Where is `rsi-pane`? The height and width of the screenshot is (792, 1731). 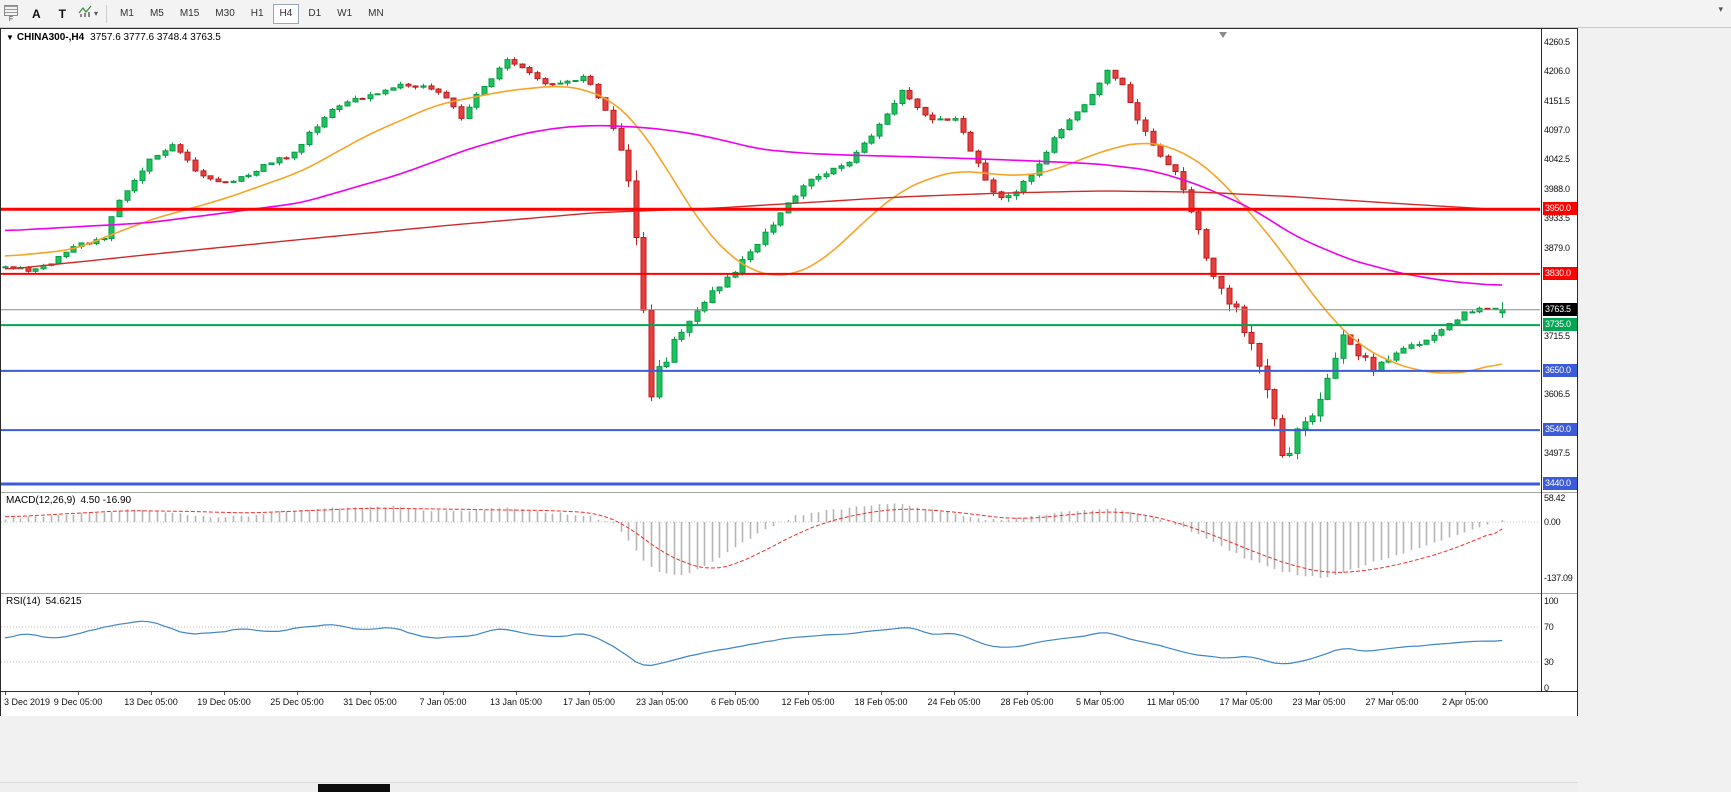
rsi-pane is located at coordinates (771, 642).